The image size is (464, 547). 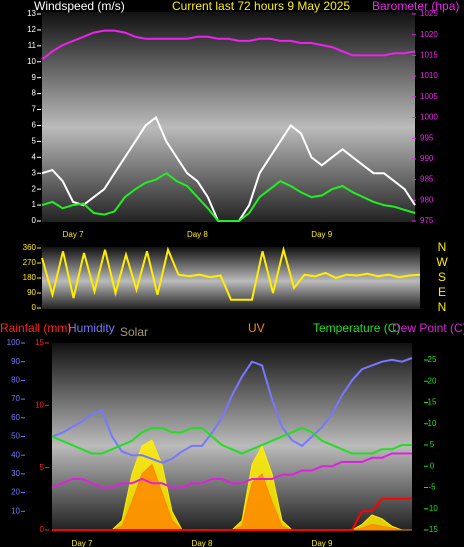 What do you see at coordinates (39, 404) in the screenshot?
I see `y3-tick-label: 10` at bounding box center [39, 404].